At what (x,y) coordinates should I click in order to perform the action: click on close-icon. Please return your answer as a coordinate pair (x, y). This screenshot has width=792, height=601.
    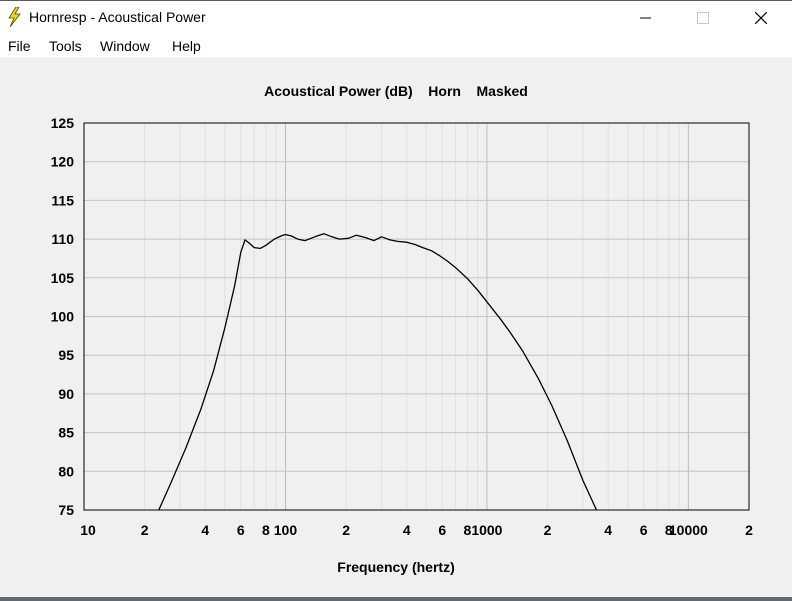
    Looking at the image, I should click on (761, 18).